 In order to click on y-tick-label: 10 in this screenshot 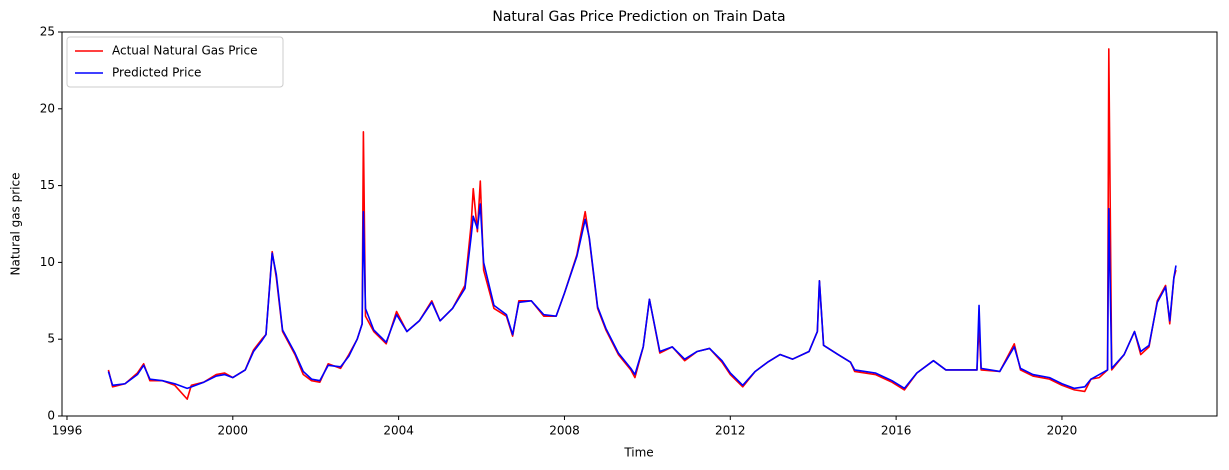, I will do `click(47, 262)`.